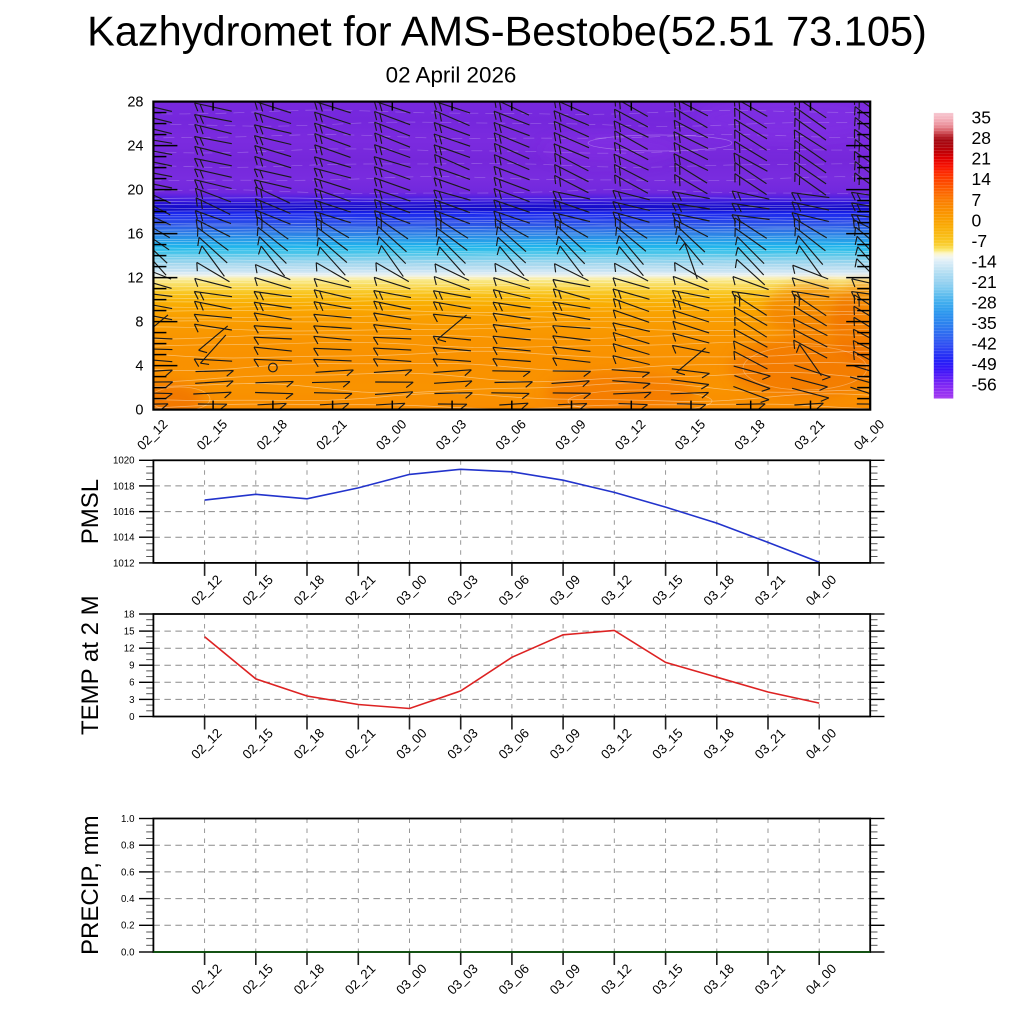 Image resolution: width=1024 pixels, height=1024 pixels. Describe the element at coordinates (131, 666) in the screenshot. I see `svg-text: 9` at that location.